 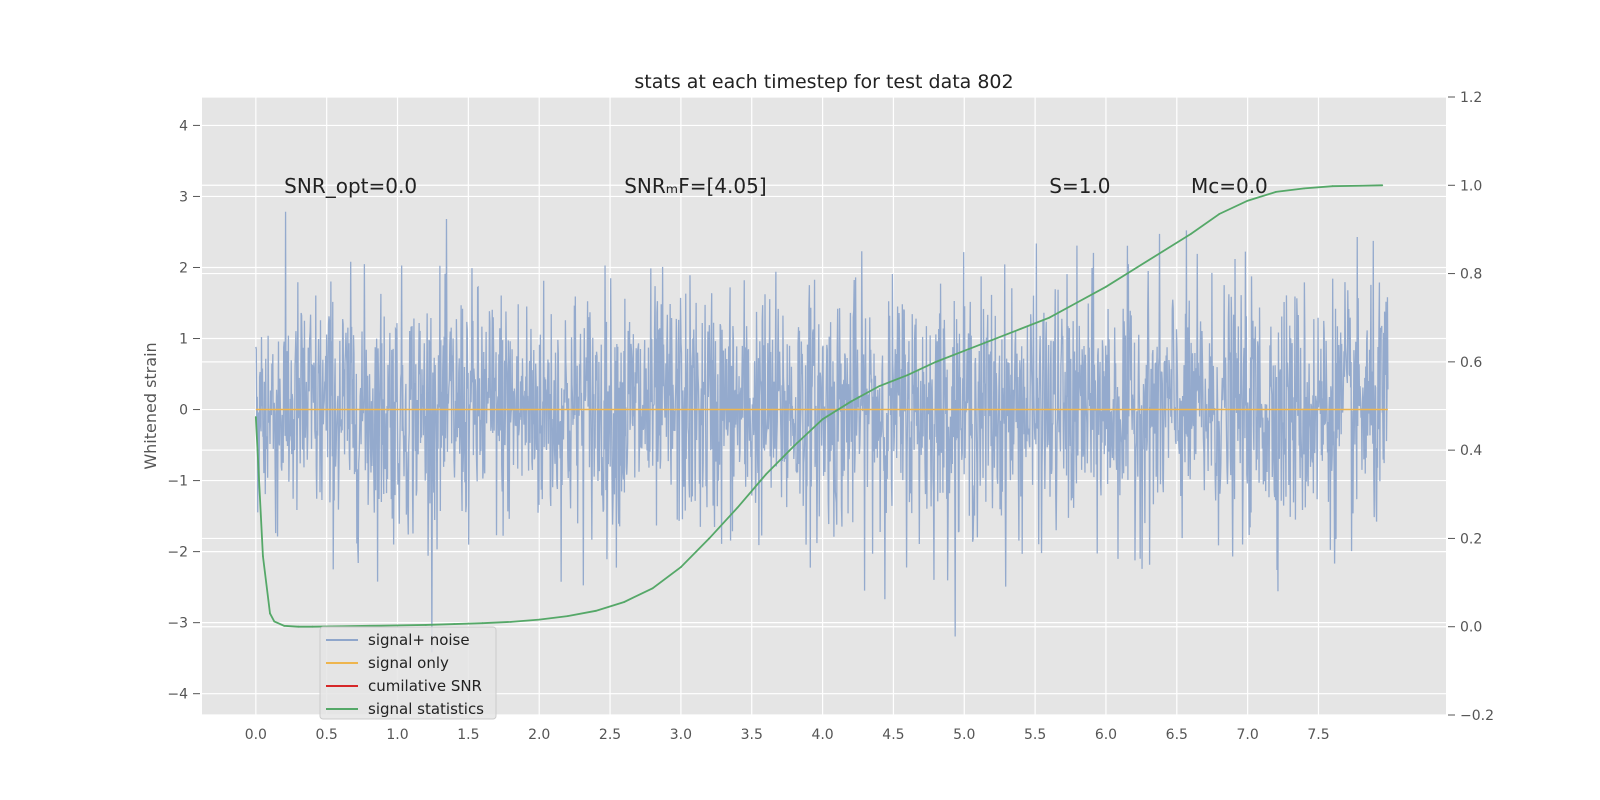 I want to click on y-axis-title: Whitened strain, so click(x=150, y=405).